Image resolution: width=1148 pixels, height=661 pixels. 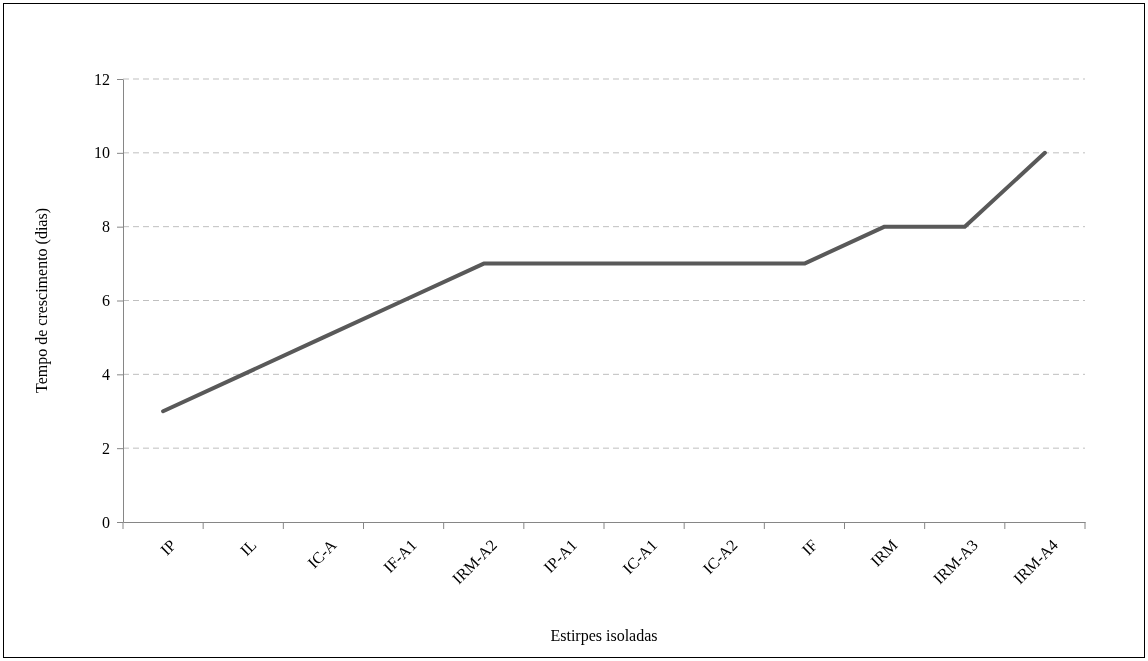 What do you see at coordinates (604, 636) in the screenshot?
I see `x-axis-title: Estirpes isoladas` at bounding box center [604, 636].